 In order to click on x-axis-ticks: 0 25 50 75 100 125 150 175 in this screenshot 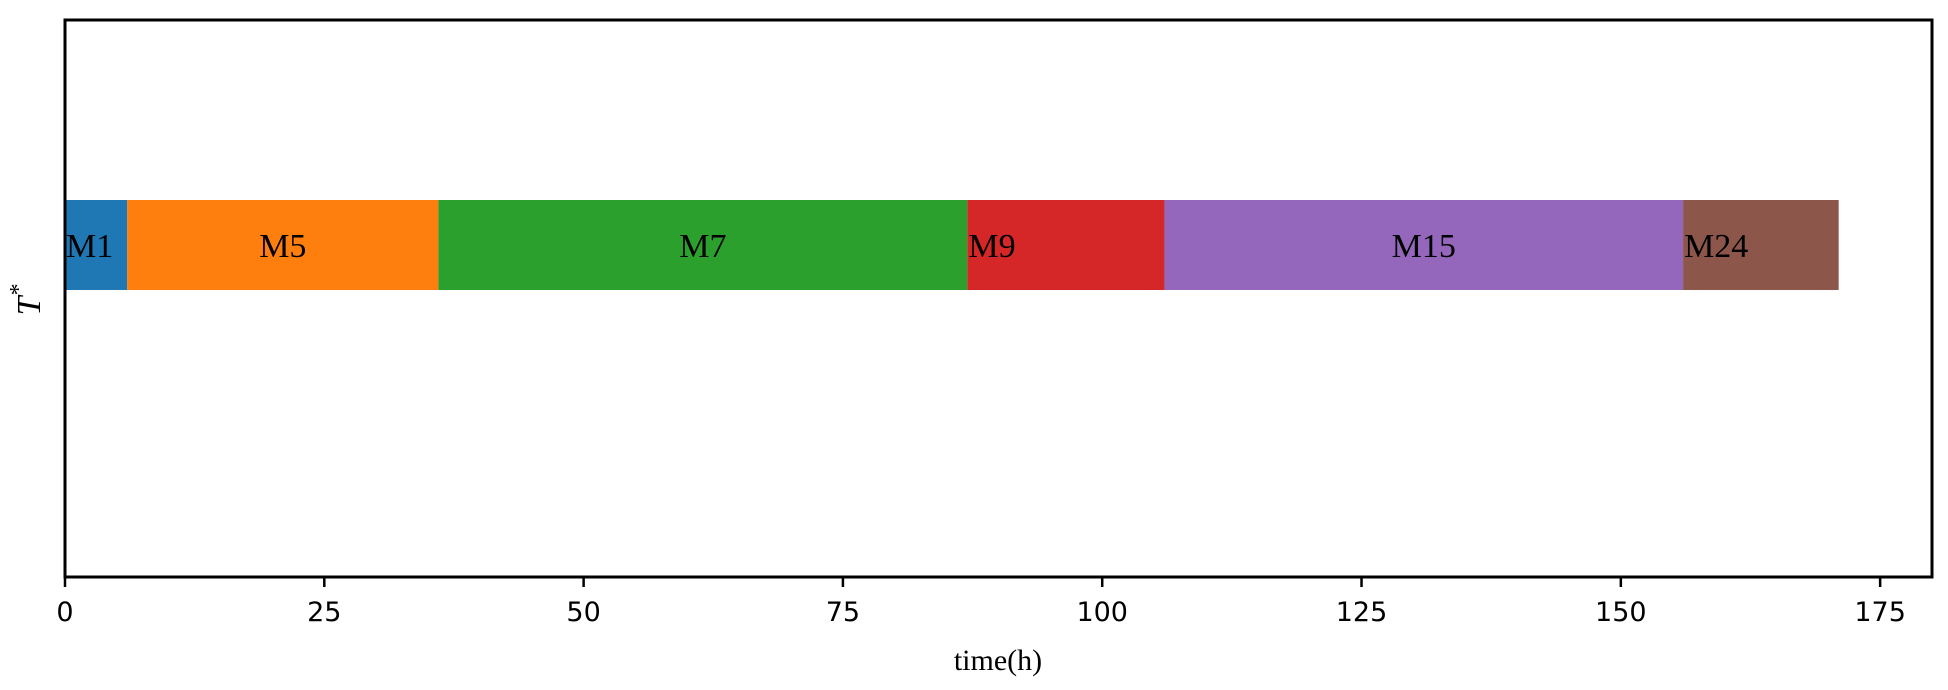, I will do `click(981, 602)`.